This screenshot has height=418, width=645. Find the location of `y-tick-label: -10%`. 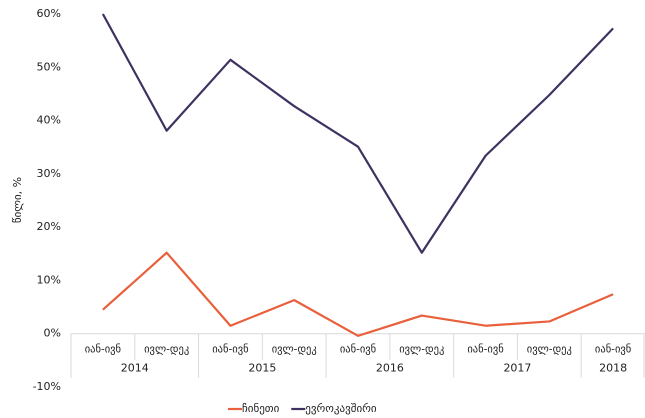

y-tick-label: -10% is located at coordinates (47, 386).